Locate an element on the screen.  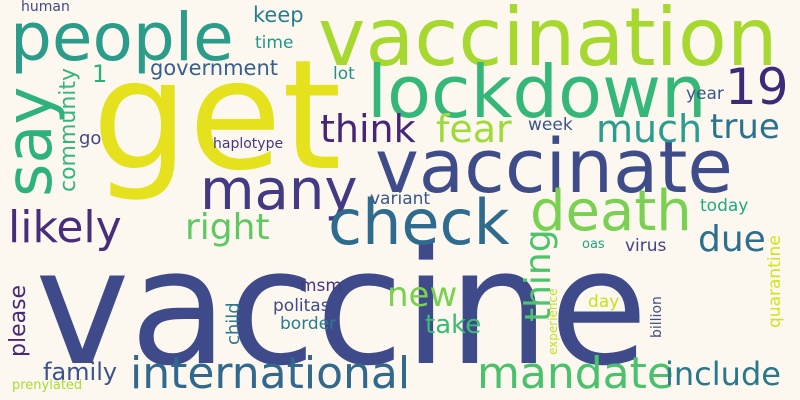
word-think: think is located at coordinates (368, 129).